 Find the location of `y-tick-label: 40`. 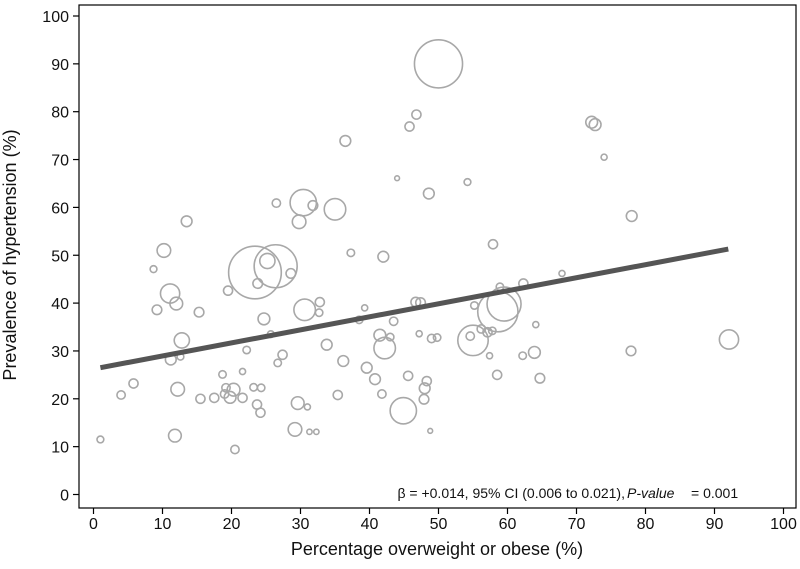

y-tick-label: 40 is located at coordinates (60, 304).